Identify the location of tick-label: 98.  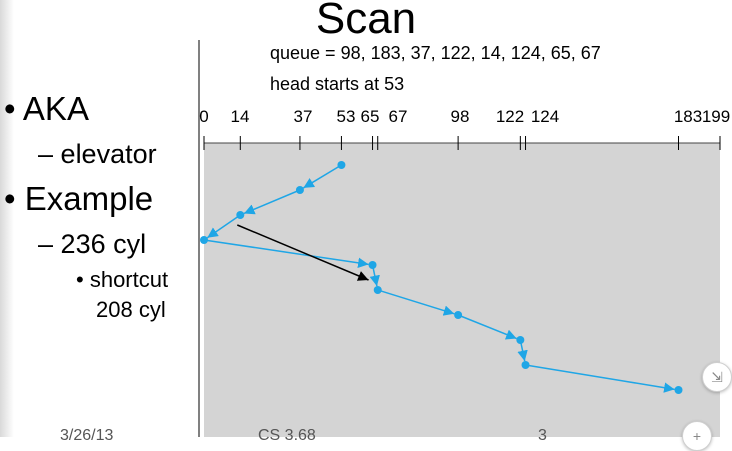
(460, 116).